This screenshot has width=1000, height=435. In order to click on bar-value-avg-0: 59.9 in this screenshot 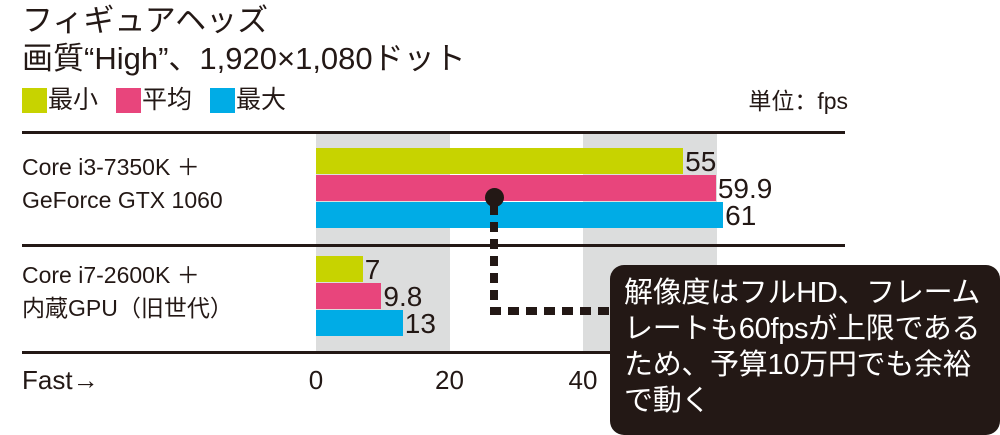, I will do `click(745, 188)`.